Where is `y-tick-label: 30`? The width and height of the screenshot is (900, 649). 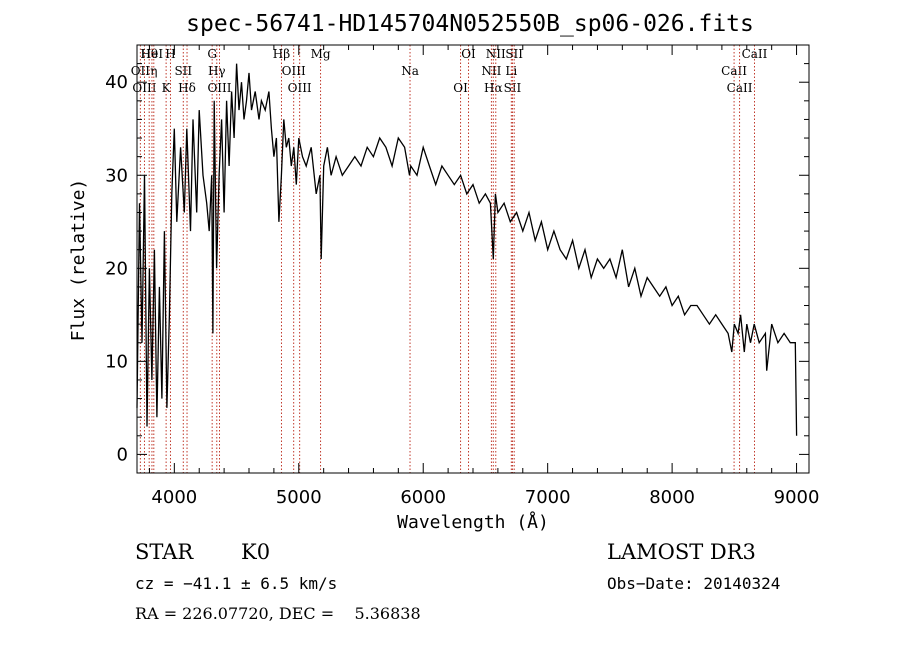 y-tick-label: 30 is located at coordinates (116, 175).